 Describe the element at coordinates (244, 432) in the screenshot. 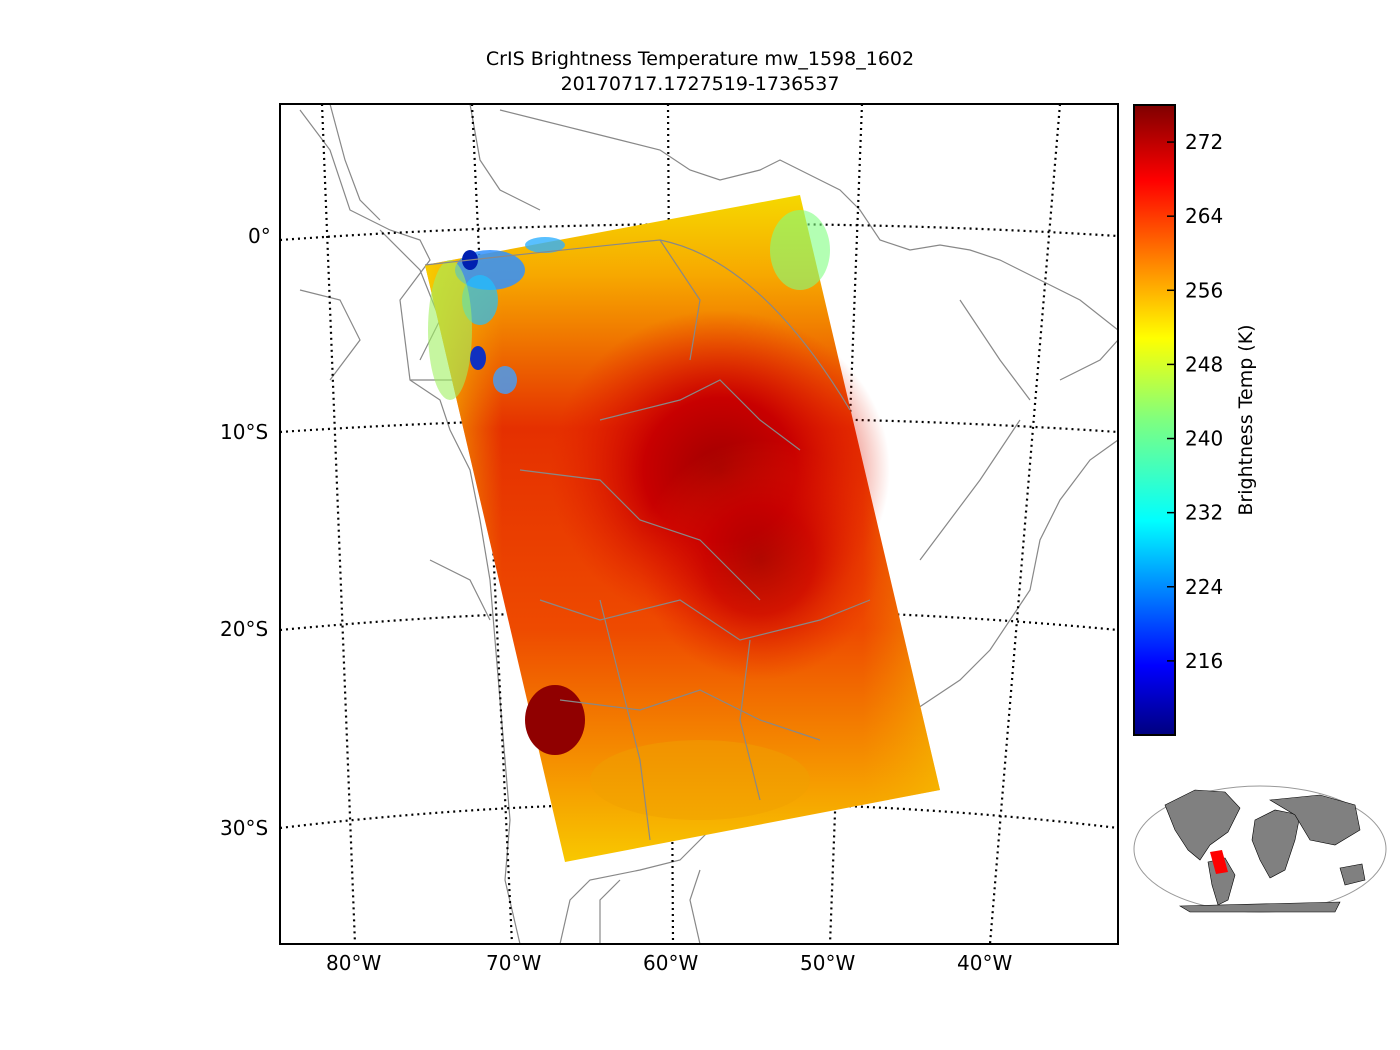

I see `lat-label-10s-out: 10°S` at that location.